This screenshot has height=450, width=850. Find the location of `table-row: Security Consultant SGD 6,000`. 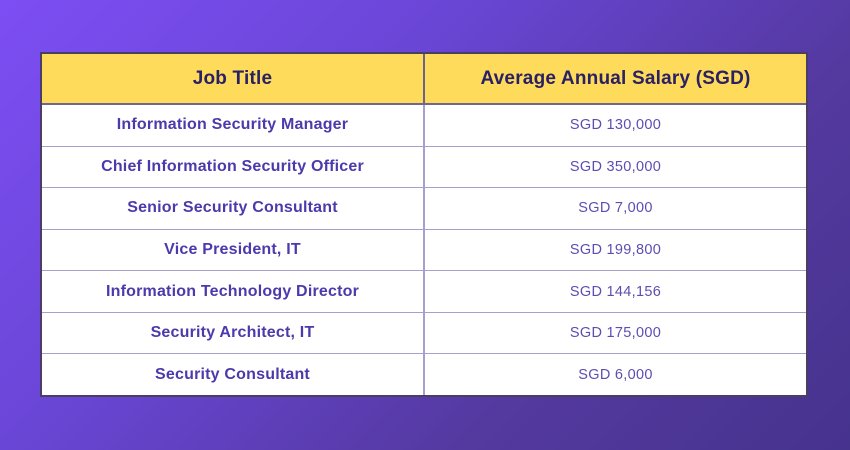

table-row: Security Consultant SGD 6,000 is located at coordinates (424, 374).